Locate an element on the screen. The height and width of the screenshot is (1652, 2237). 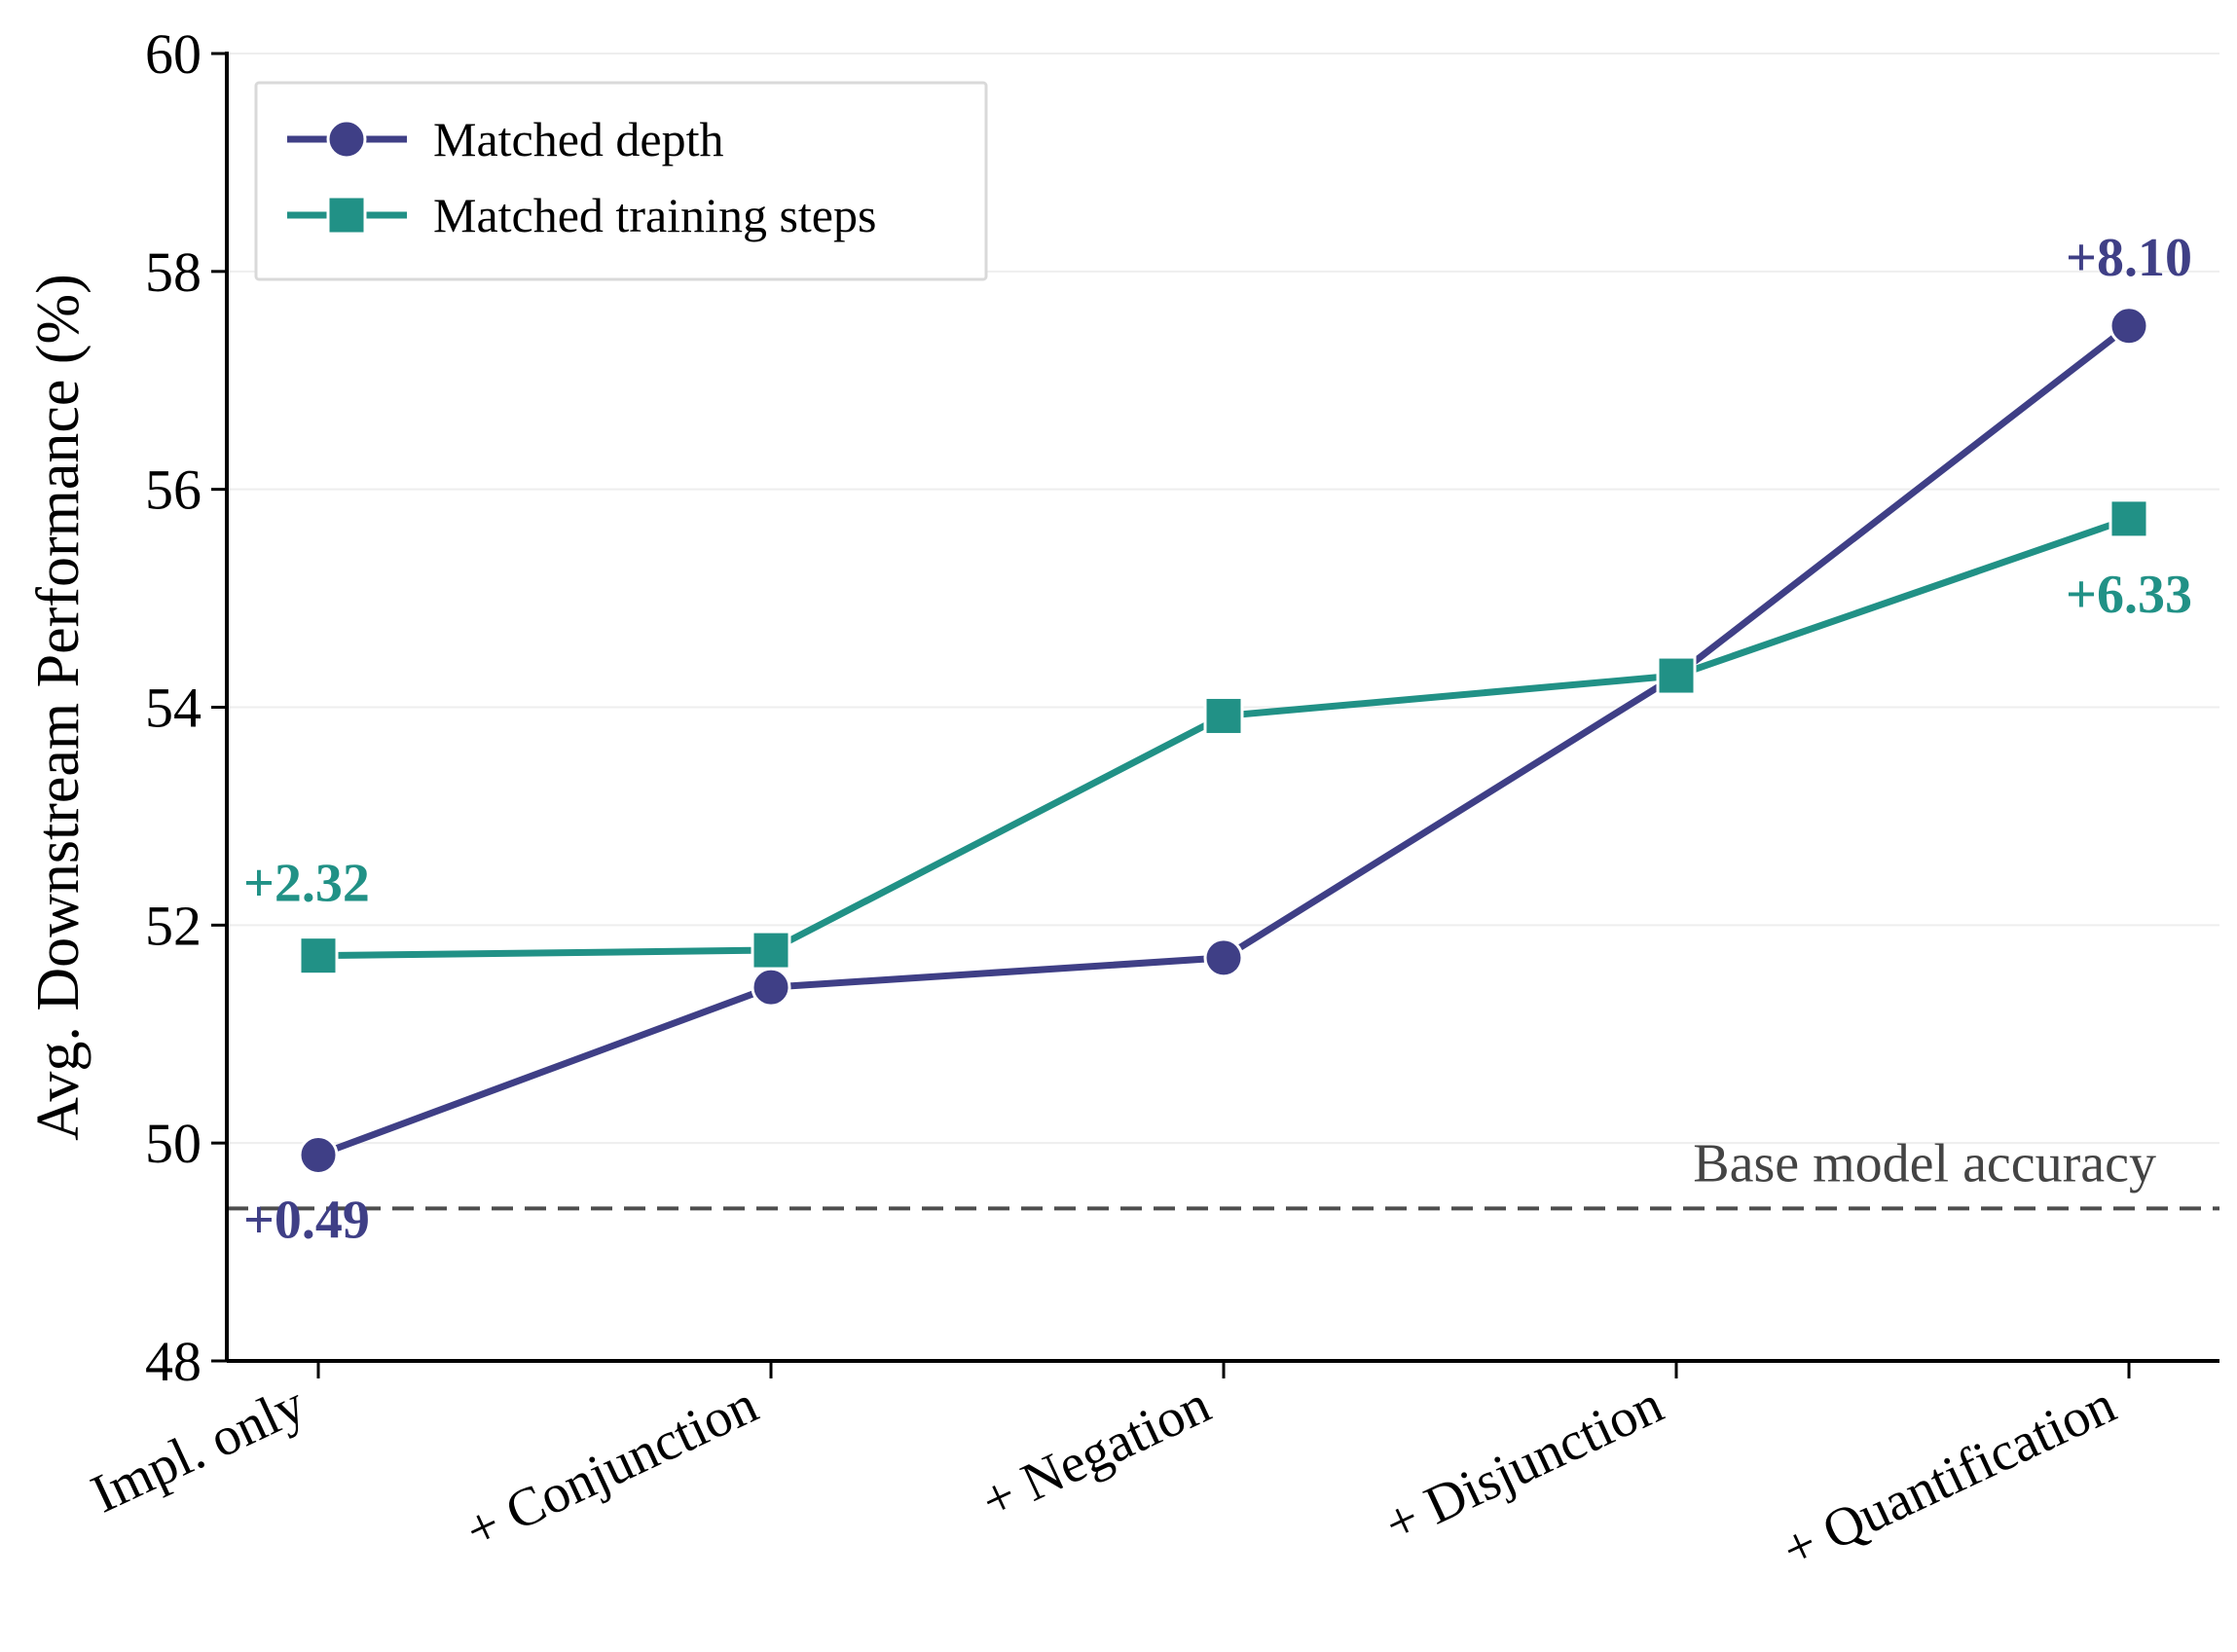
y-axis-label: Avg. Downstream Performance (%) is located at coordinates (58, 707).